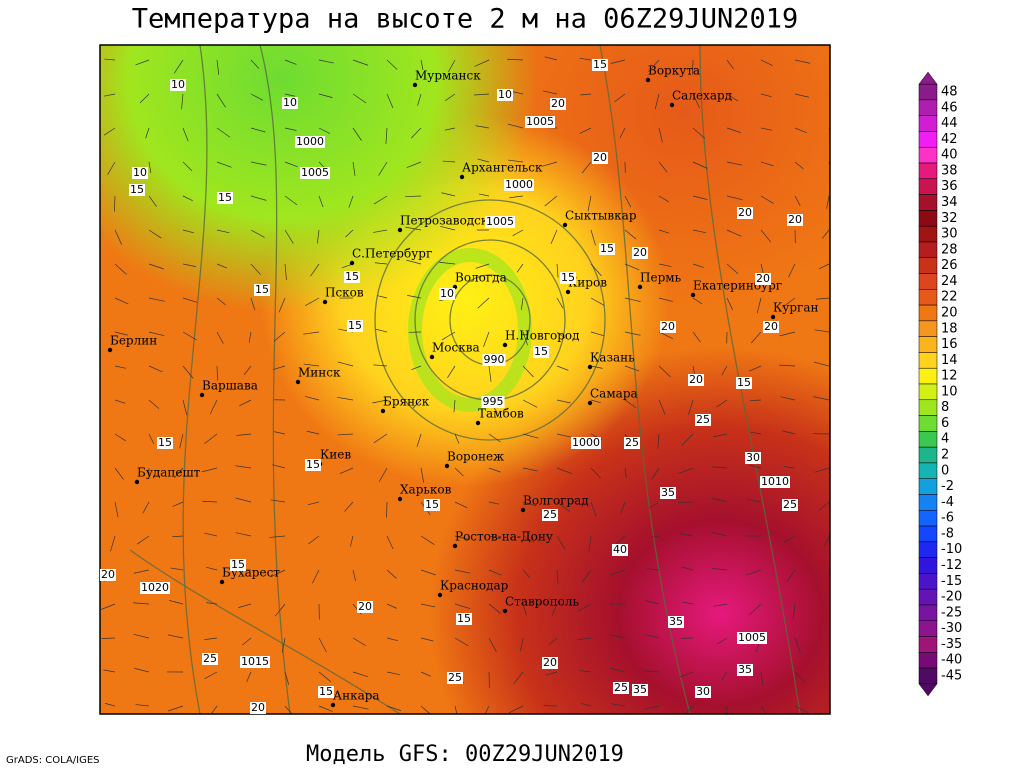 The height and width of the screenshot is (768, 1024). What do you see at coordinates (949, 170) in the screenshot?
I see `colorbar-label: 38` at bounding box center [949, 170].